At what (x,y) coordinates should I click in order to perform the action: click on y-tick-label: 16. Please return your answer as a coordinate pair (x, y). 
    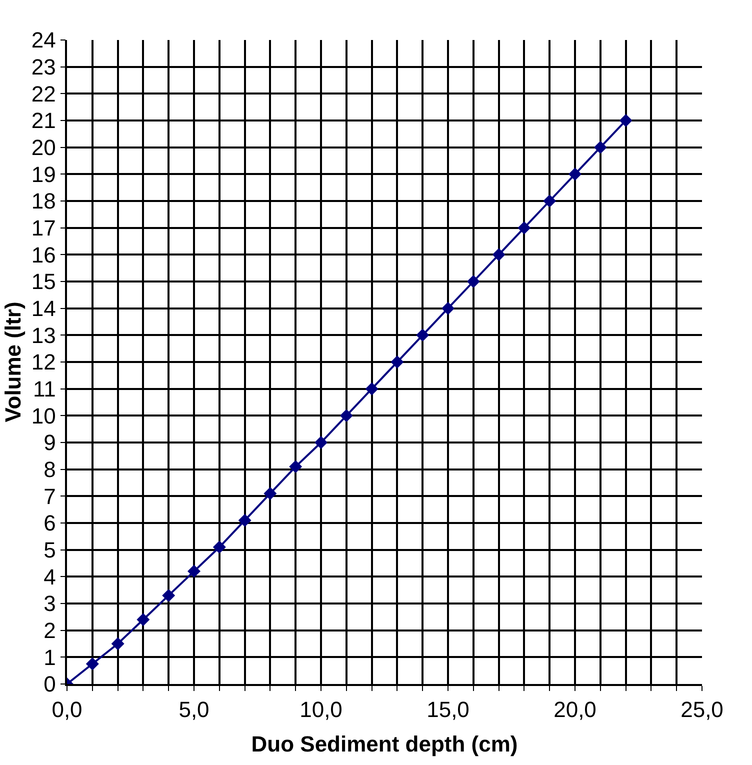
    Looking at the image, I should click on (43, 255).